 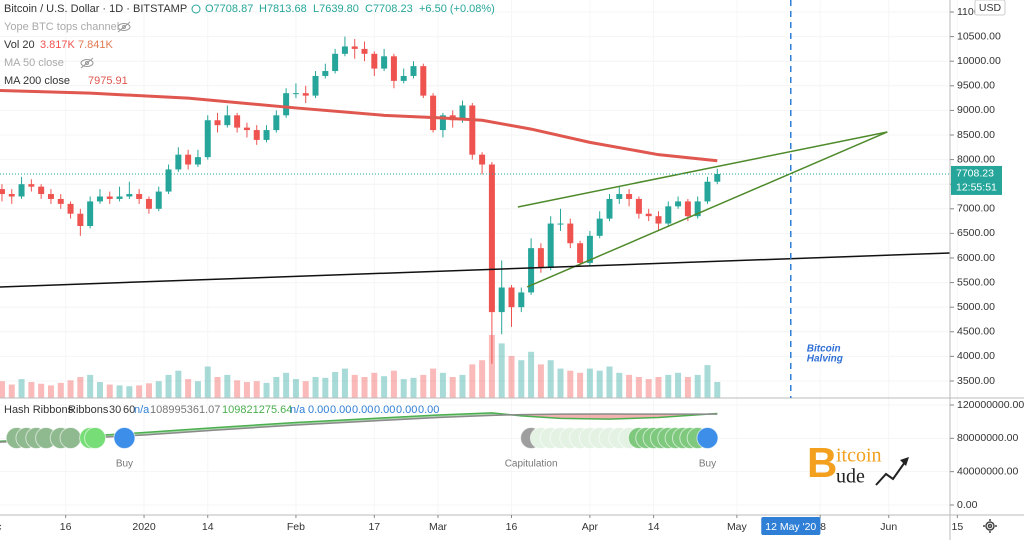 What do you see at coordinates (1, 527) in the screenshot?
I see `x-tick-label: Dec` at bounding box center [1, 527].